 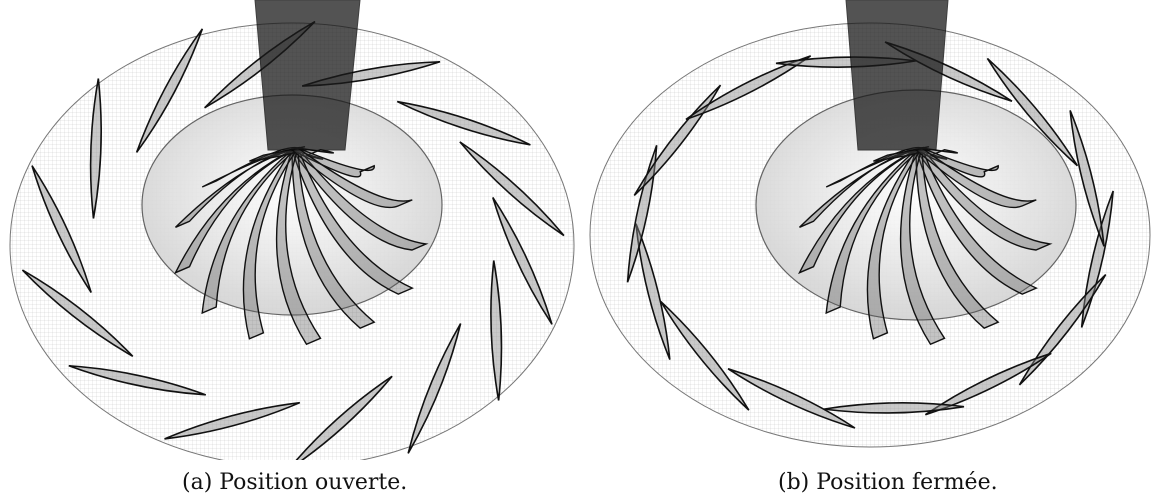 I want to click on runner-blades-group, so click(x=925, y=246).